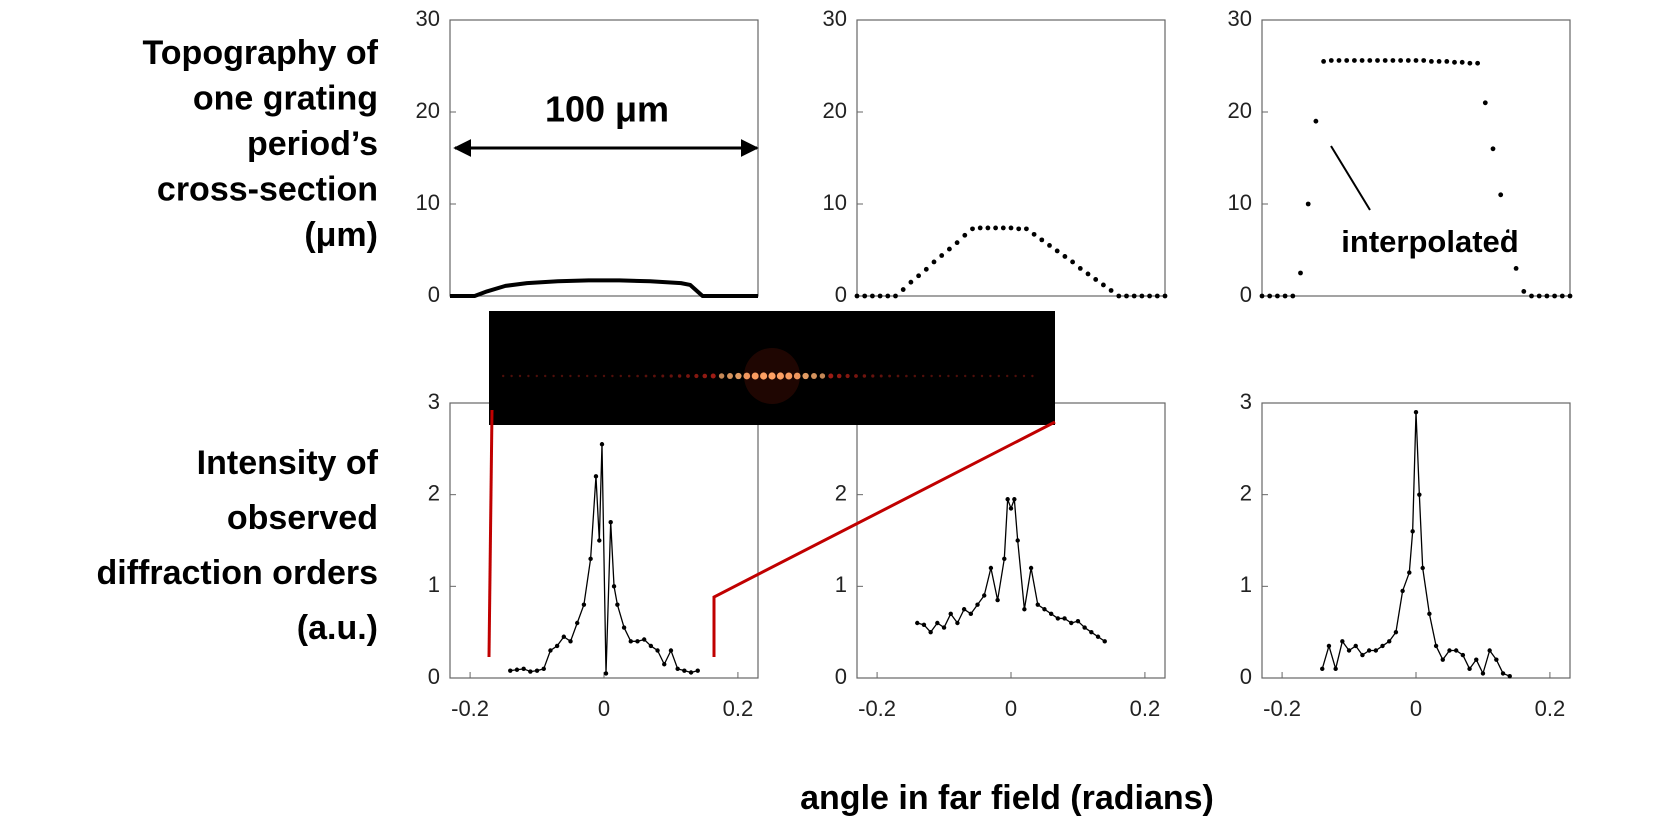 Image resolution: width=1670 pixels, height=829 pixels. I want to click on interp-label: interpolated, so click(1429, 241).